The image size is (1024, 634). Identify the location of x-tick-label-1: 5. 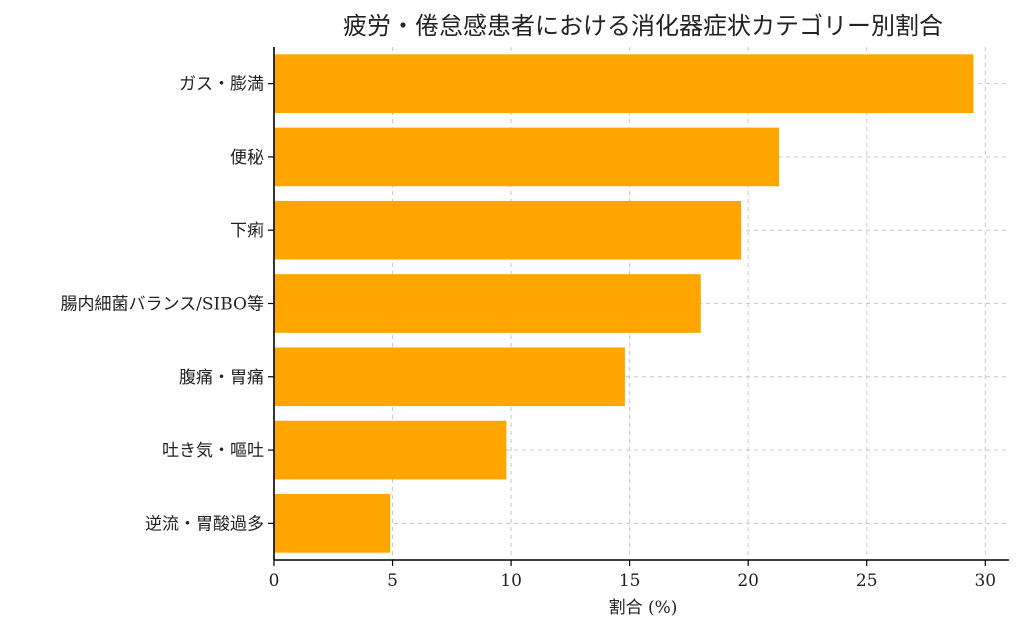
(392, 581).